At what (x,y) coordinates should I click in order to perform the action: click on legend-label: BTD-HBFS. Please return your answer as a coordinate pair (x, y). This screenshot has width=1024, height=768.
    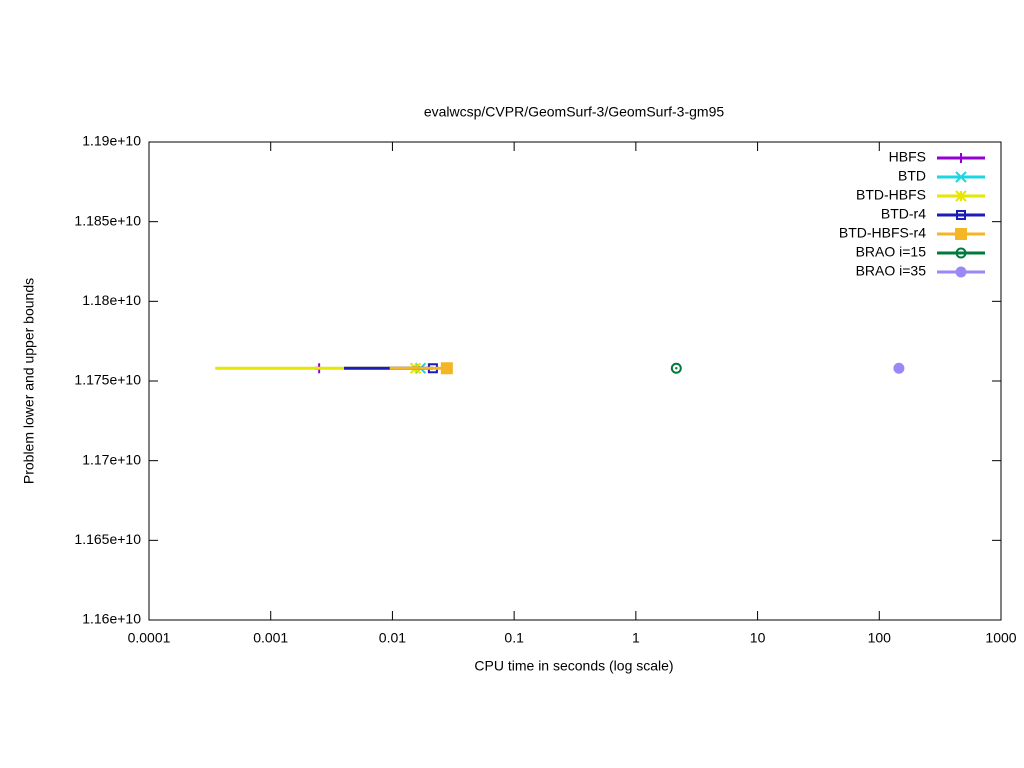
    Looking at the image, I should click on (891, 195).